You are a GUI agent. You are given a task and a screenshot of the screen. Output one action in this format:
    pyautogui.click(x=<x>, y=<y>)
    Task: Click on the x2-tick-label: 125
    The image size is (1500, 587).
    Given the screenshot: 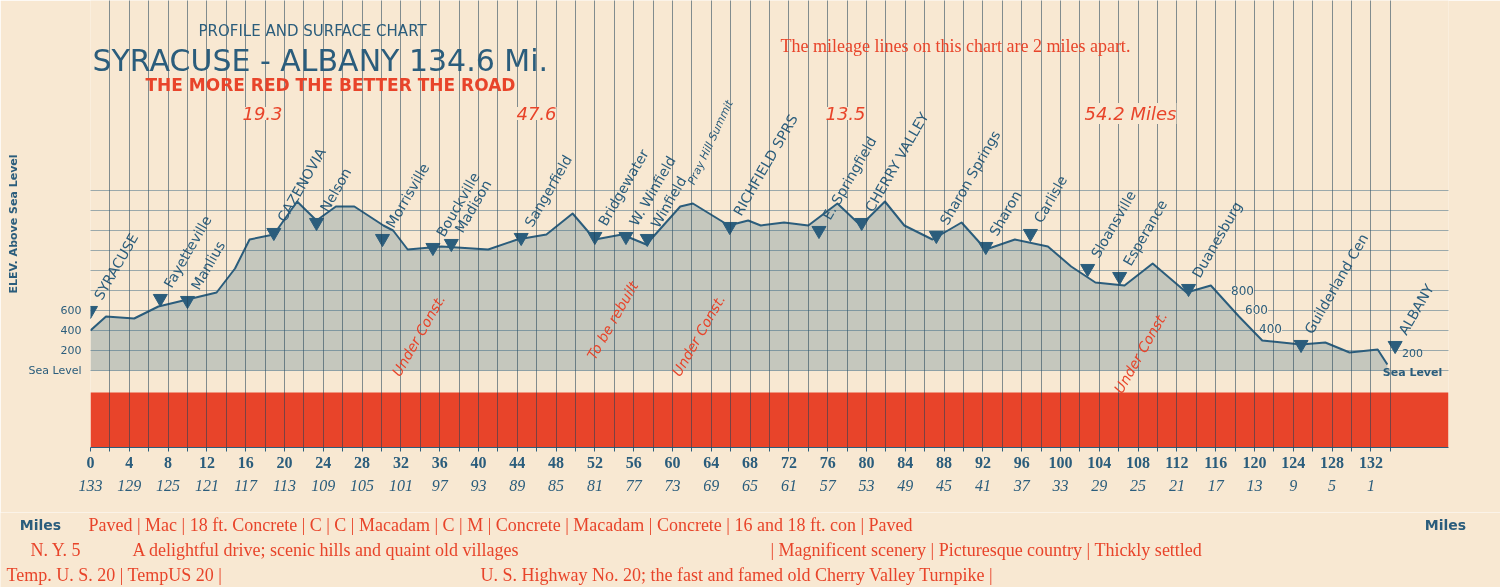 What is the action you would take?
    pyautogui.click(x=168, y=485)
    